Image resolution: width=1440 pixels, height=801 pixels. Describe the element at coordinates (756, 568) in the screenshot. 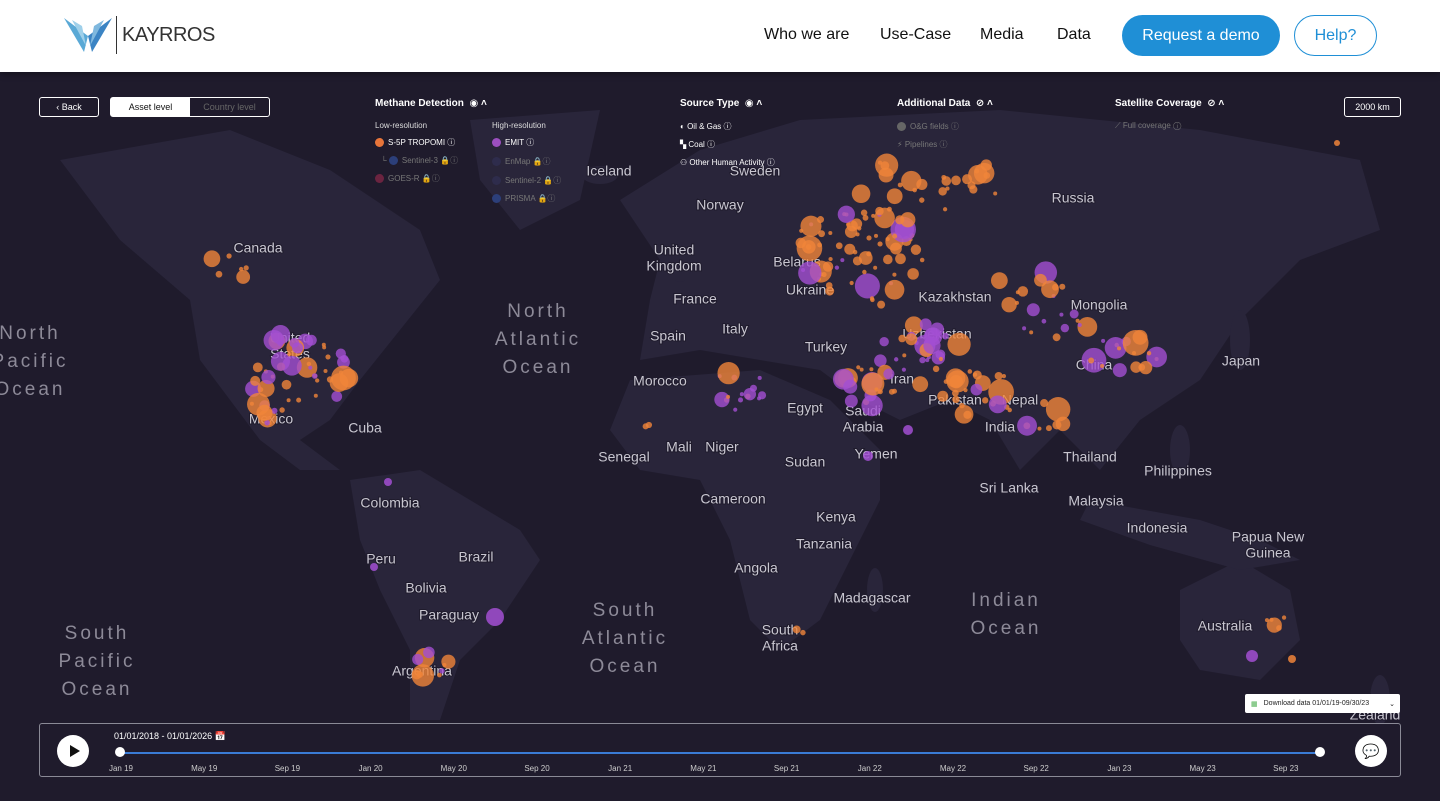

I see `country-label: Angola` at that location.